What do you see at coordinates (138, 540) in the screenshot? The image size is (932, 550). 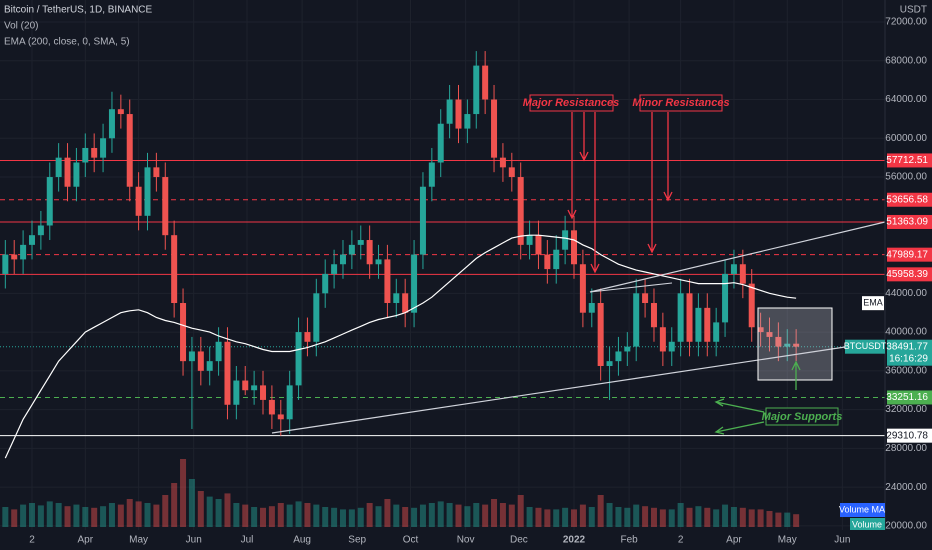 I see `x-tick-label: May` at bounding box center [138, 540].